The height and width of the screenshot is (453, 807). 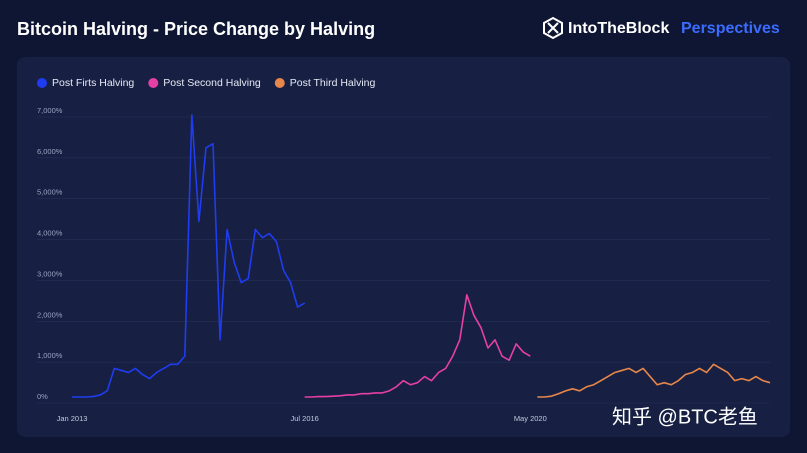 What do you see at coordinates (304, 418) in the screenshot?
I see `x-tick-label: Jul 2016` at bounding box center [304, 418].